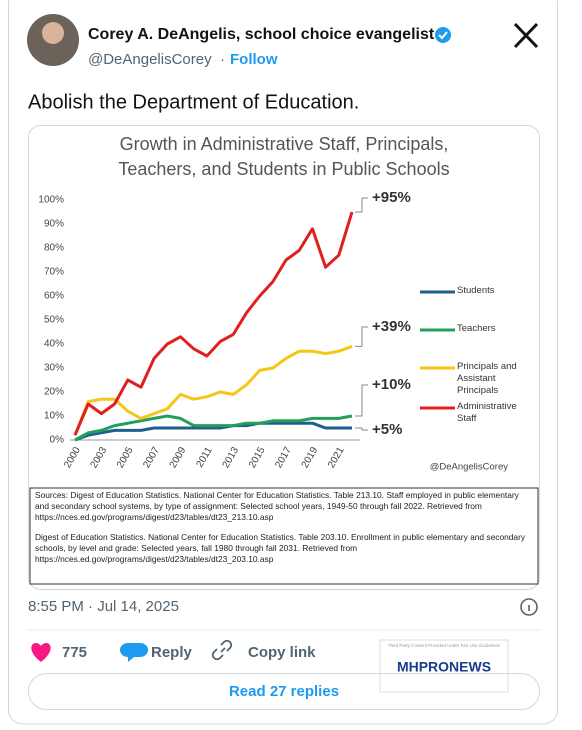 The width and height of the screenshot is (582, 730). What do you see at coordinates (53, 33) in the screenshot?
I see `avatar-face` at bounding box center [53, 33].